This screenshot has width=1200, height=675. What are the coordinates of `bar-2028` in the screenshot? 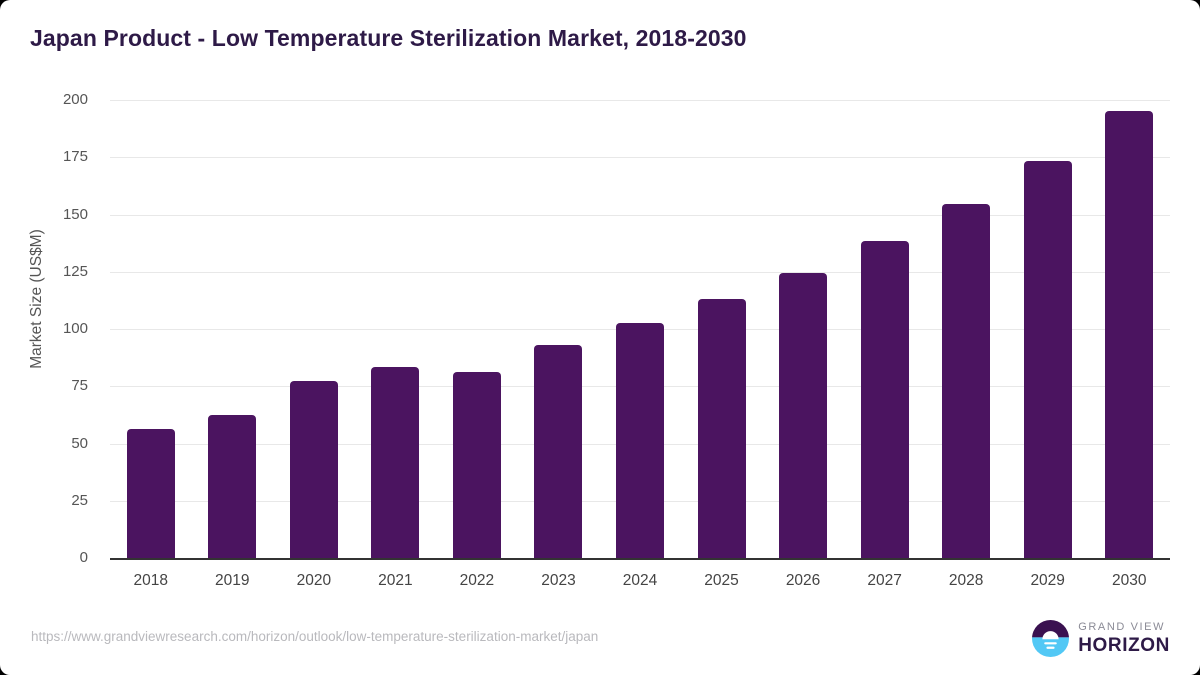 It's located at (966, 380).